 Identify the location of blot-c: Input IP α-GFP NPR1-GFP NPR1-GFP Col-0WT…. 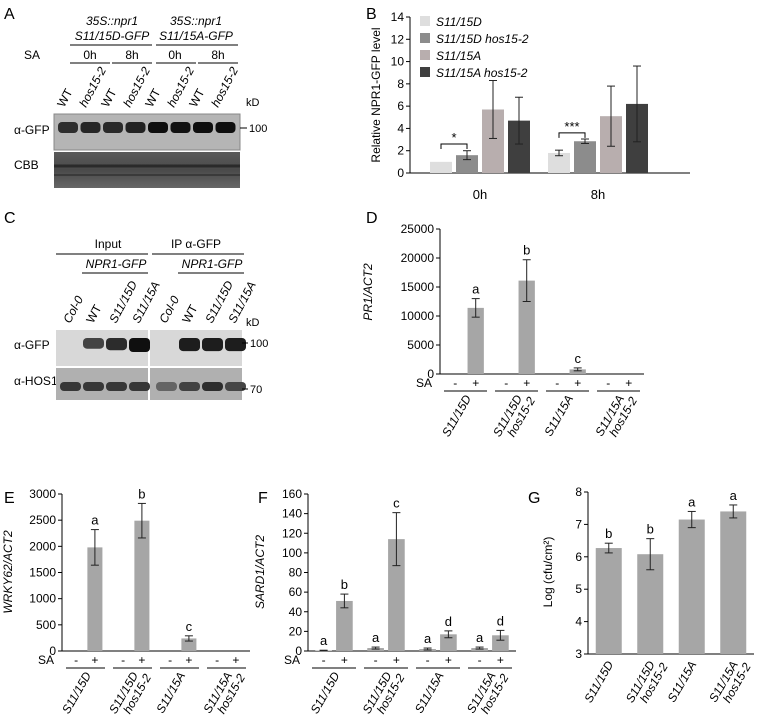
(141, 318).